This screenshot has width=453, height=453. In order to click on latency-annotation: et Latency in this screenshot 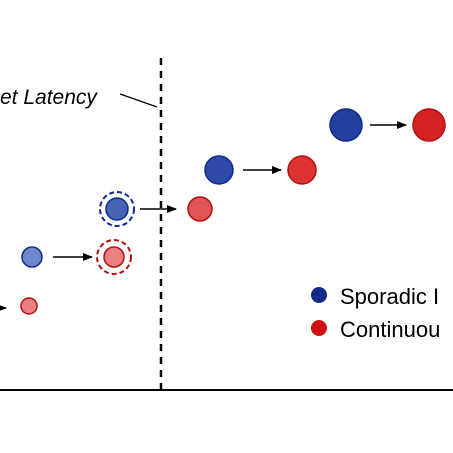, I will do `click(49, 97)`.